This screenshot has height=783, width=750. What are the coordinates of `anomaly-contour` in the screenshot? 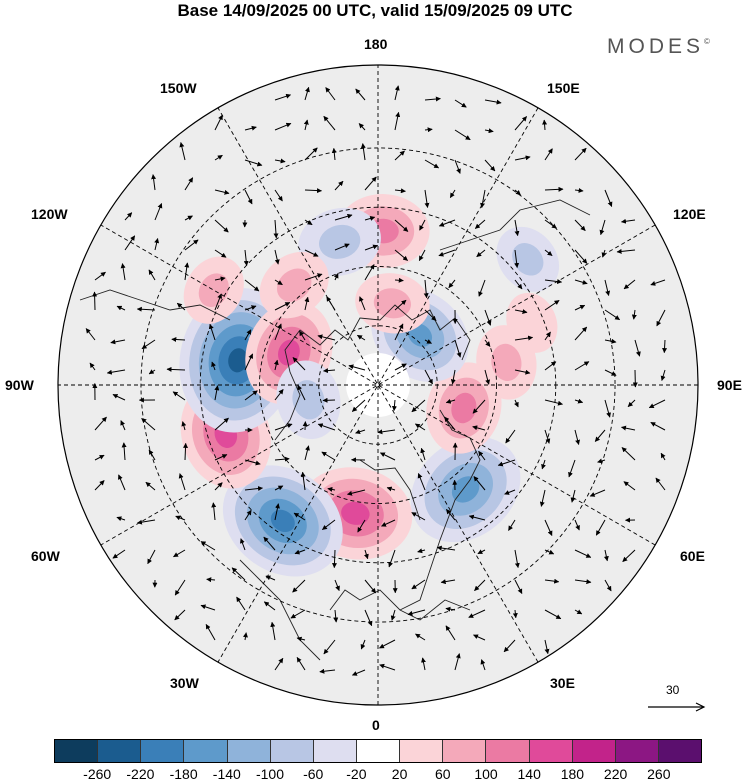 It's located at (464, 408).